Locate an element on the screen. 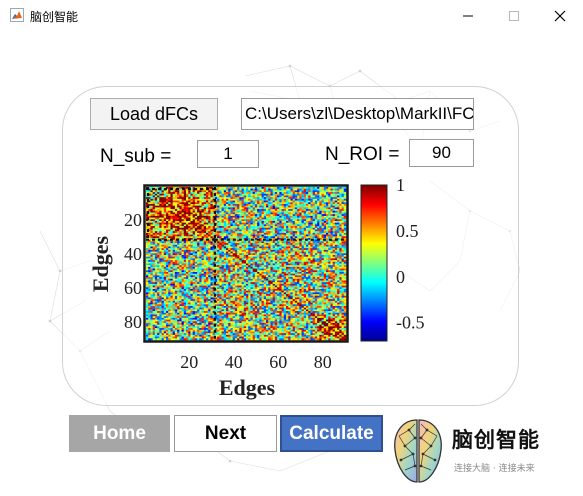  n-sub-field: 1 is located at coordinates (228, 154).